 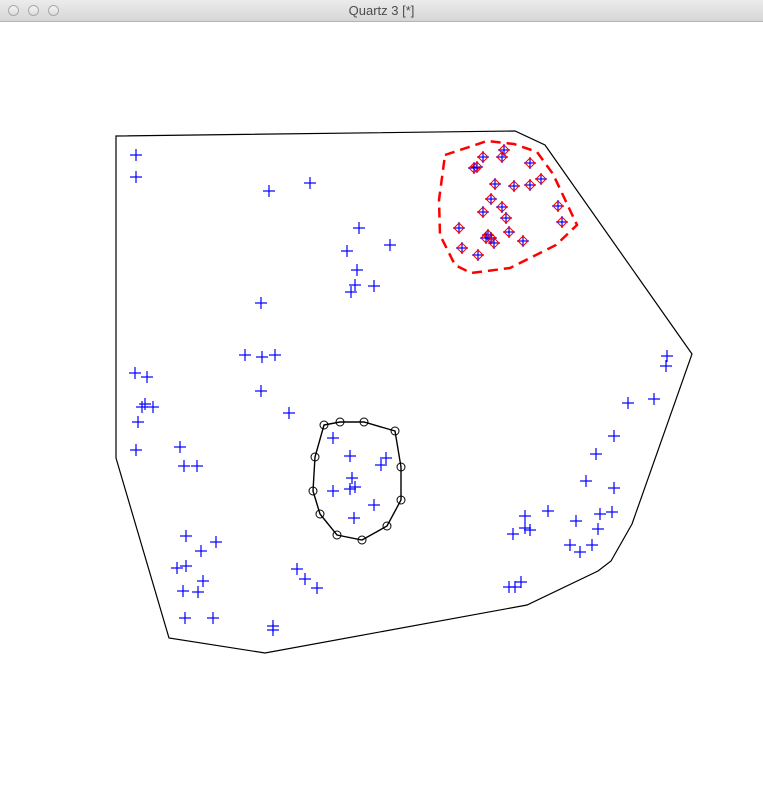 I want to click on window-title: Quartz 3 [*], so click(x=381, y=10).